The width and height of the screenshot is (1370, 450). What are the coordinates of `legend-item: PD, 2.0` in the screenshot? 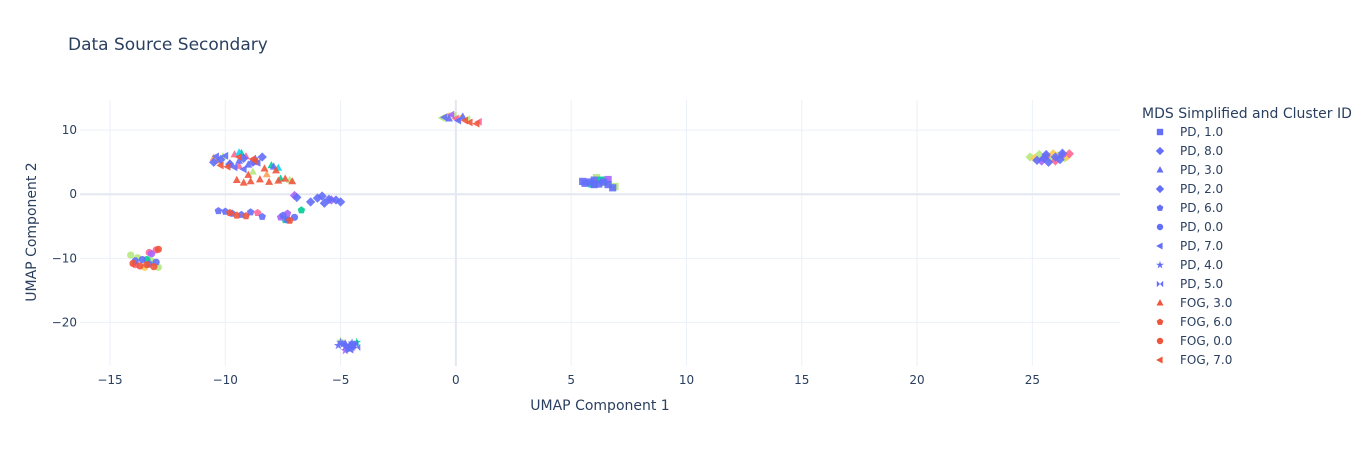 It's located at (1189, 189).